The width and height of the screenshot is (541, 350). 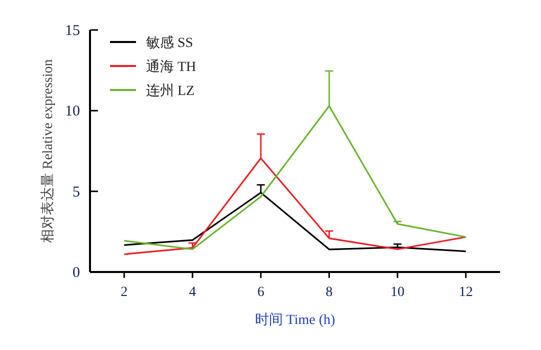 What do you see at coordinates (76, 192) in the screenshot?
I see `y-tick-label: 5` at bounding box center [76, 192].